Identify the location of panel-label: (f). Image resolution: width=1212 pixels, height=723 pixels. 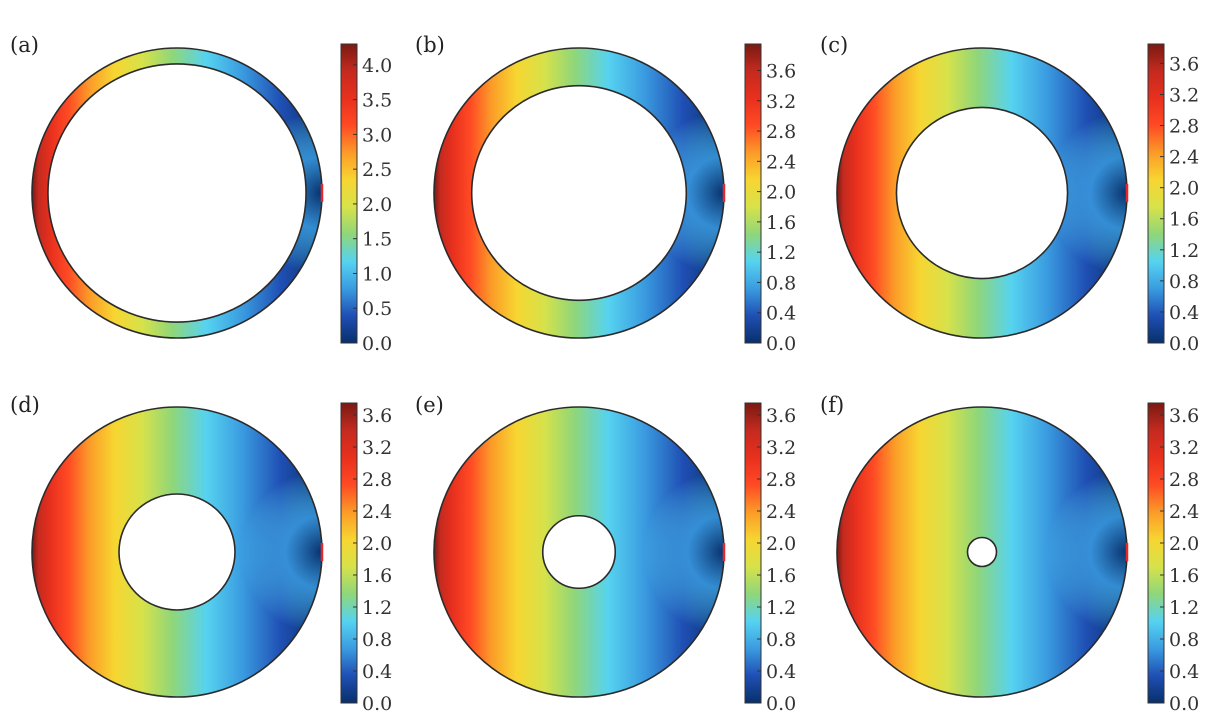
(832, 405).